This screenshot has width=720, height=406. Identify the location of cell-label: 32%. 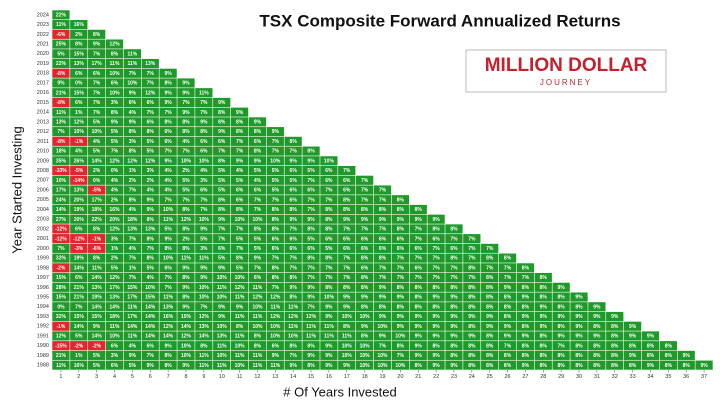
(61, 259).